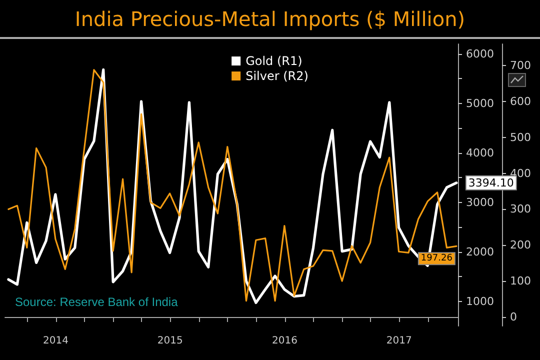 The height and width of the screenshot is (360, 540). Describe the element at coordinates (520, 281) in the screenshot. I see `y2-tick-label: 100` at that location.